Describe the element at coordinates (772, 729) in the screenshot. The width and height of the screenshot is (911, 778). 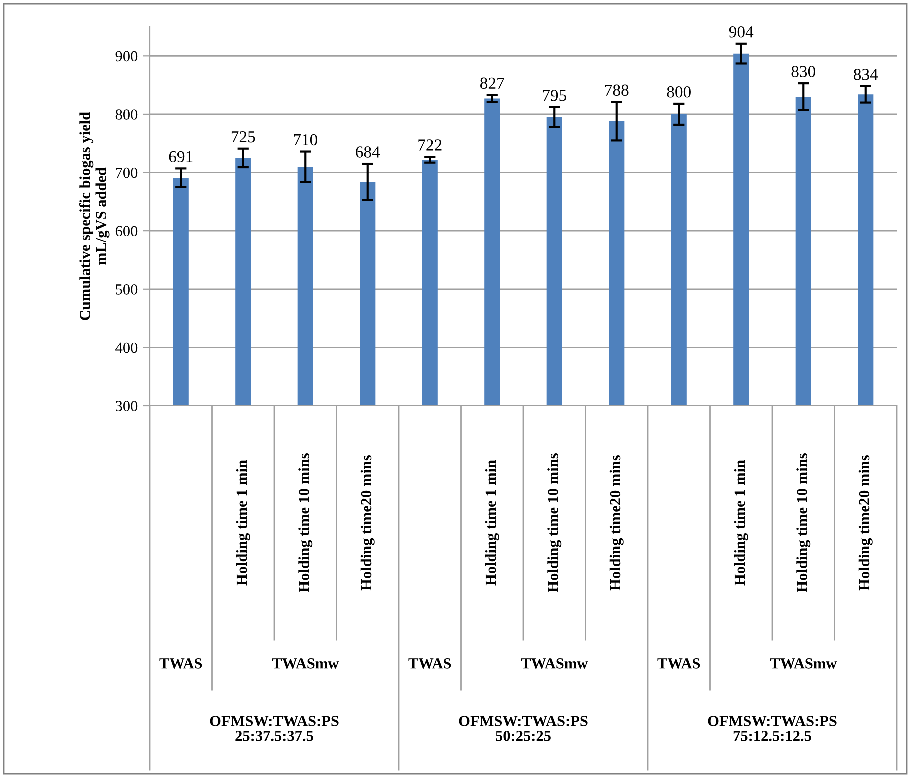
I see `text: OFMSW:TWAS:PS 75:12.5:12.5` at that location.